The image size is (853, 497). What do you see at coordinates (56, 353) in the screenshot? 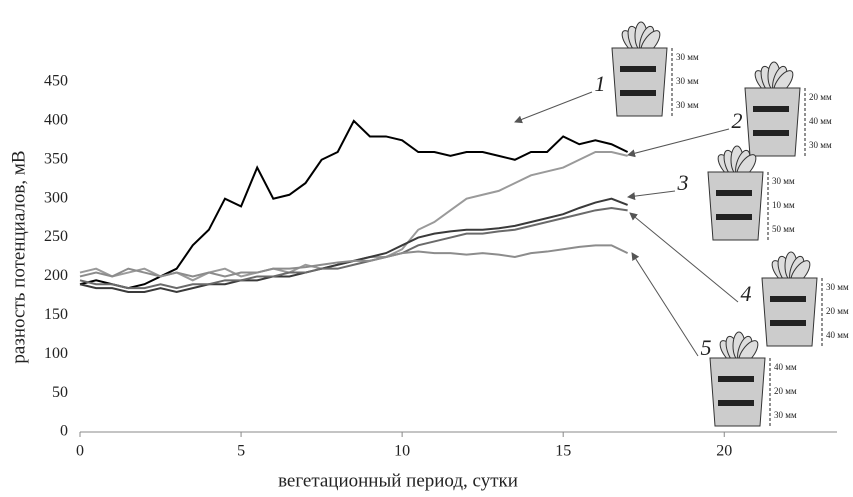
I see `y-tick-label: 100` at bounding box center [56, 353].